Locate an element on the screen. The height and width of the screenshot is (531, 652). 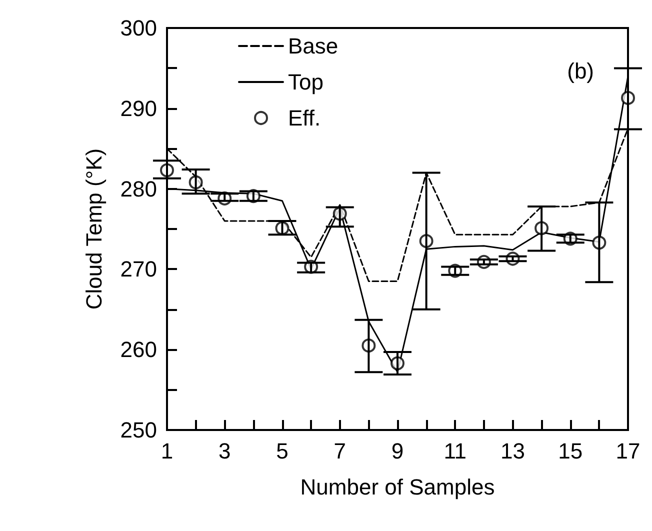
x-tick-label: 1 is located at coordinates (167, 451).